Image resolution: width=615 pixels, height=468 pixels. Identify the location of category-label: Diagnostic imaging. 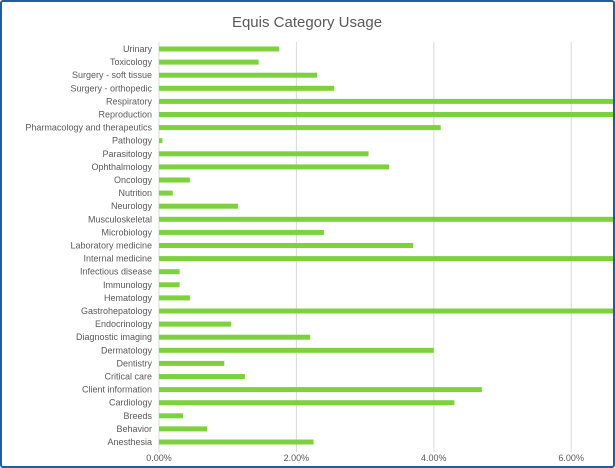
(114, 337).